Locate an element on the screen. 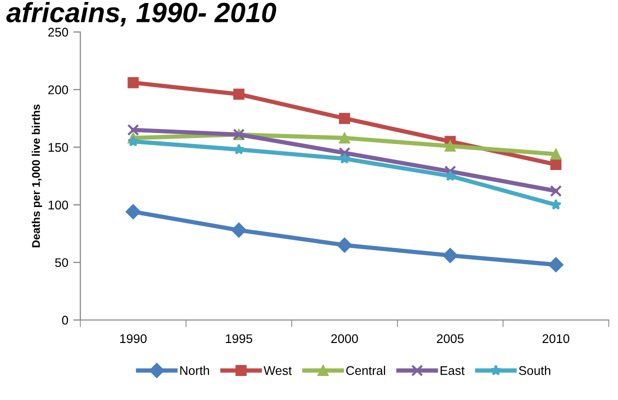 The height and width of the screenshot is (400, 618). legend-label: West is located at coordinates (278, 370).